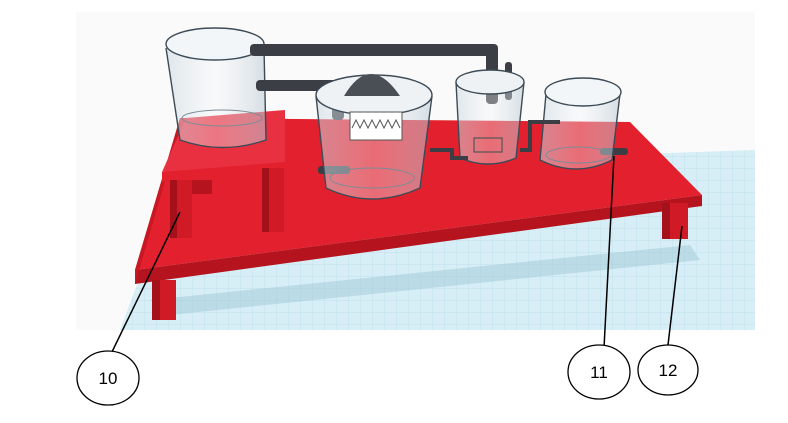  I want to click on callout-11: 11, so click(599, 372).